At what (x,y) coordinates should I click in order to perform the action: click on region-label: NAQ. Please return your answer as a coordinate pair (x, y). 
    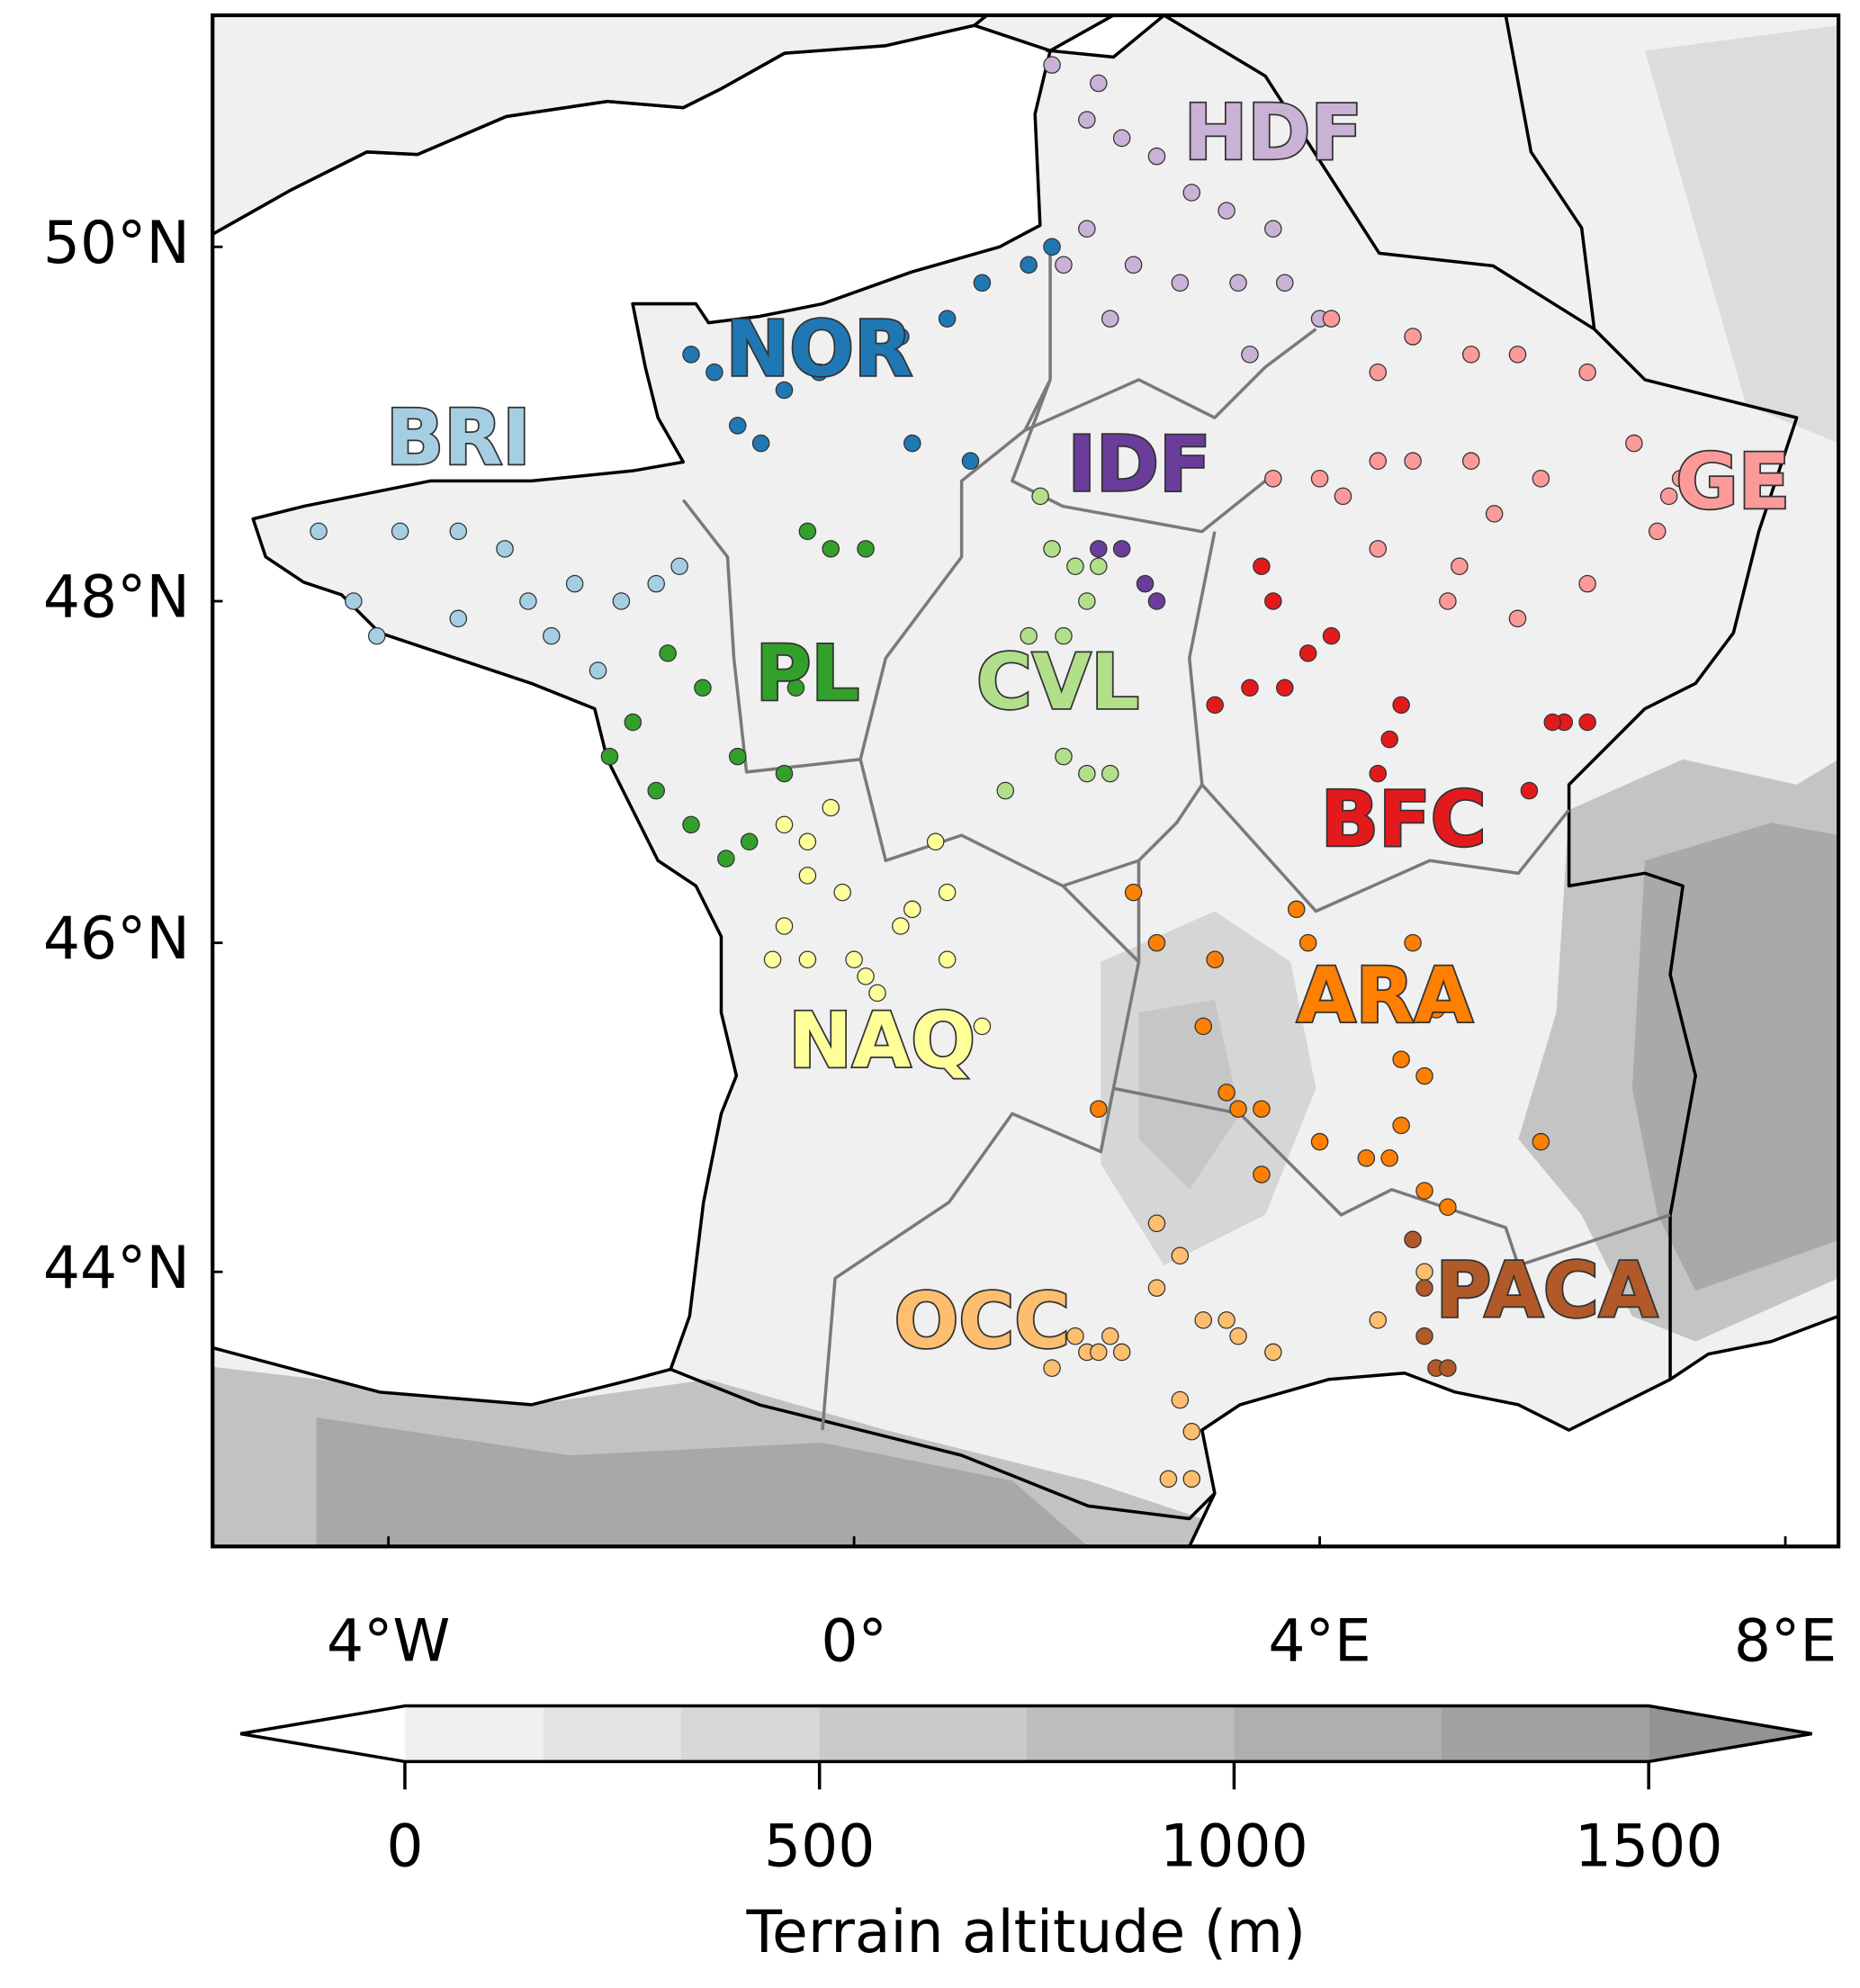
    Looking at the image, I should click on (882, 1040).